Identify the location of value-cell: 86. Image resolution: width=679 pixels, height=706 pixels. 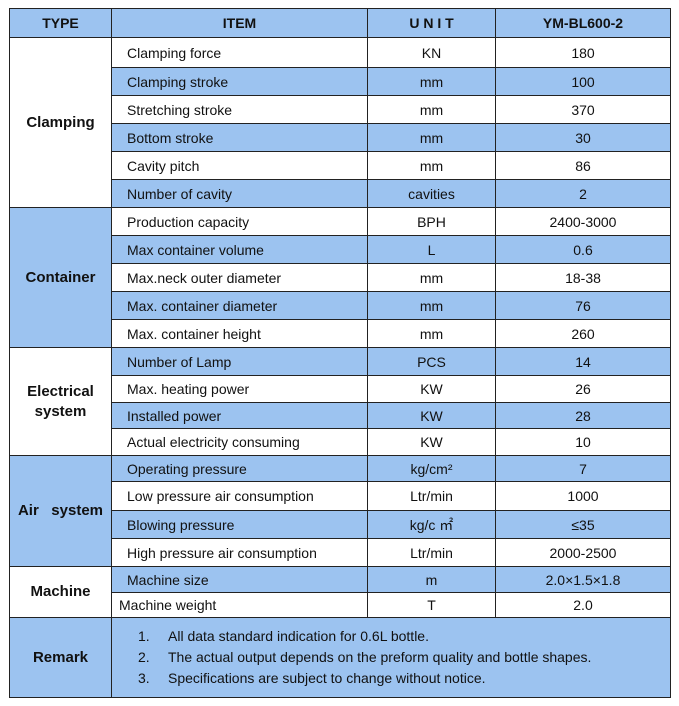
(583, 165).